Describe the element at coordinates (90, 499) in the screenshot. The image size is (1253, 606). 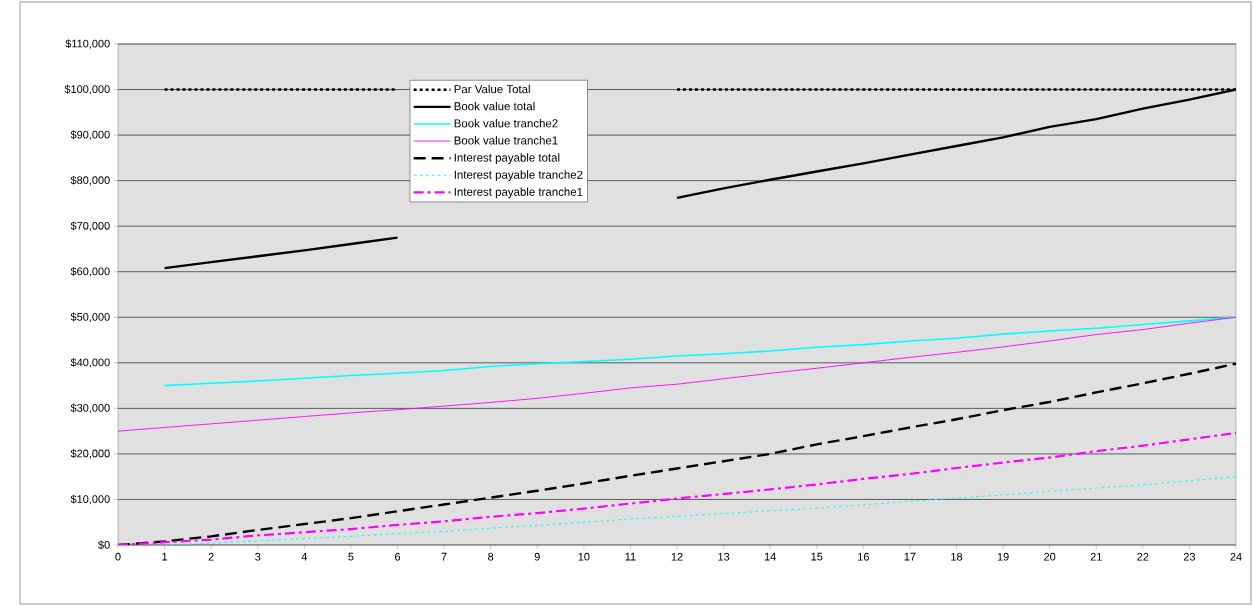
I see `y-tick-label: $10,000` at that location.